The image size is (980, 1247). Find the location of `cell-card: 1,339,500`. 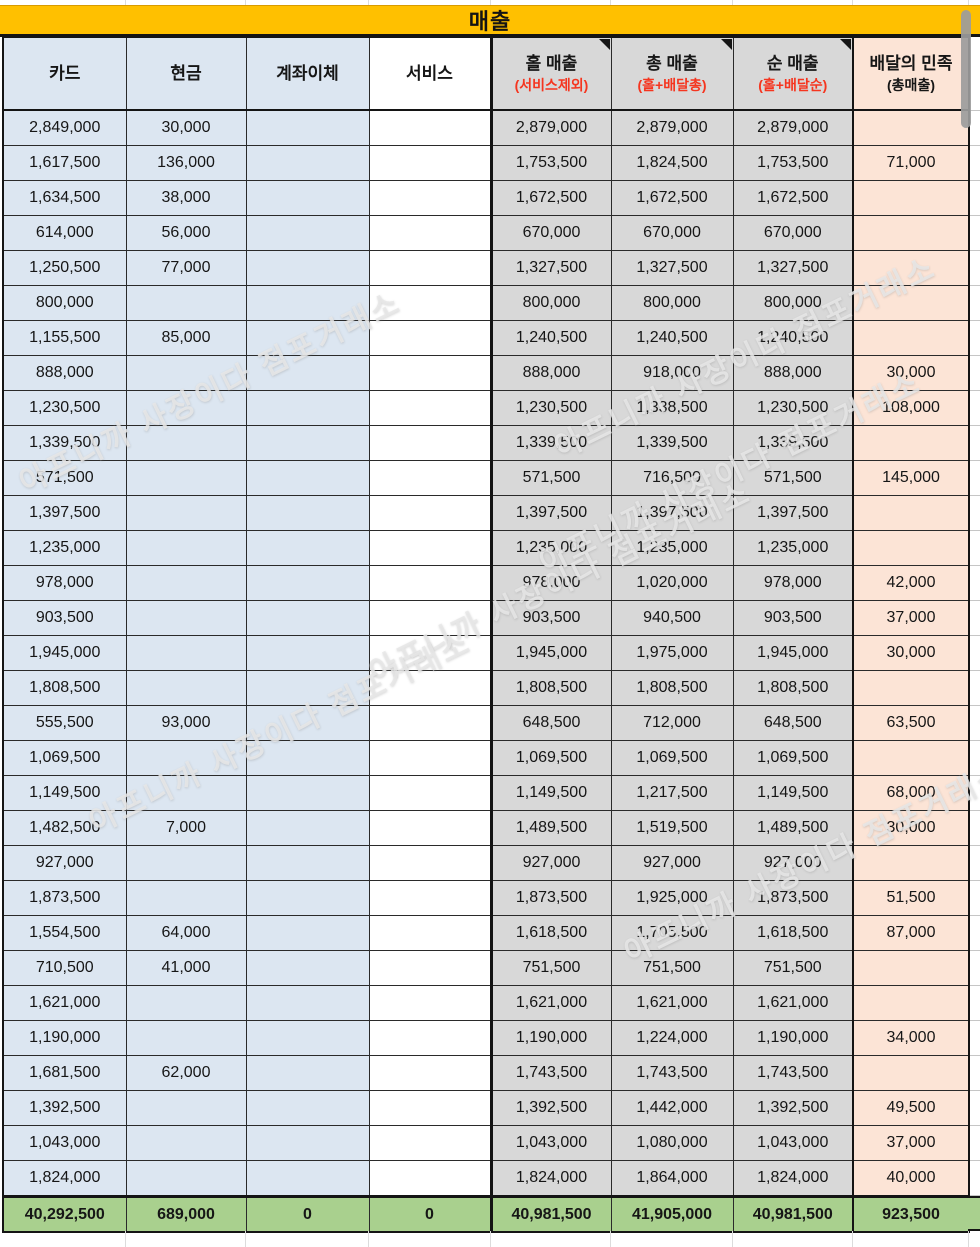

cell-card: 1,339,500 is located at coordinates (64, 443).